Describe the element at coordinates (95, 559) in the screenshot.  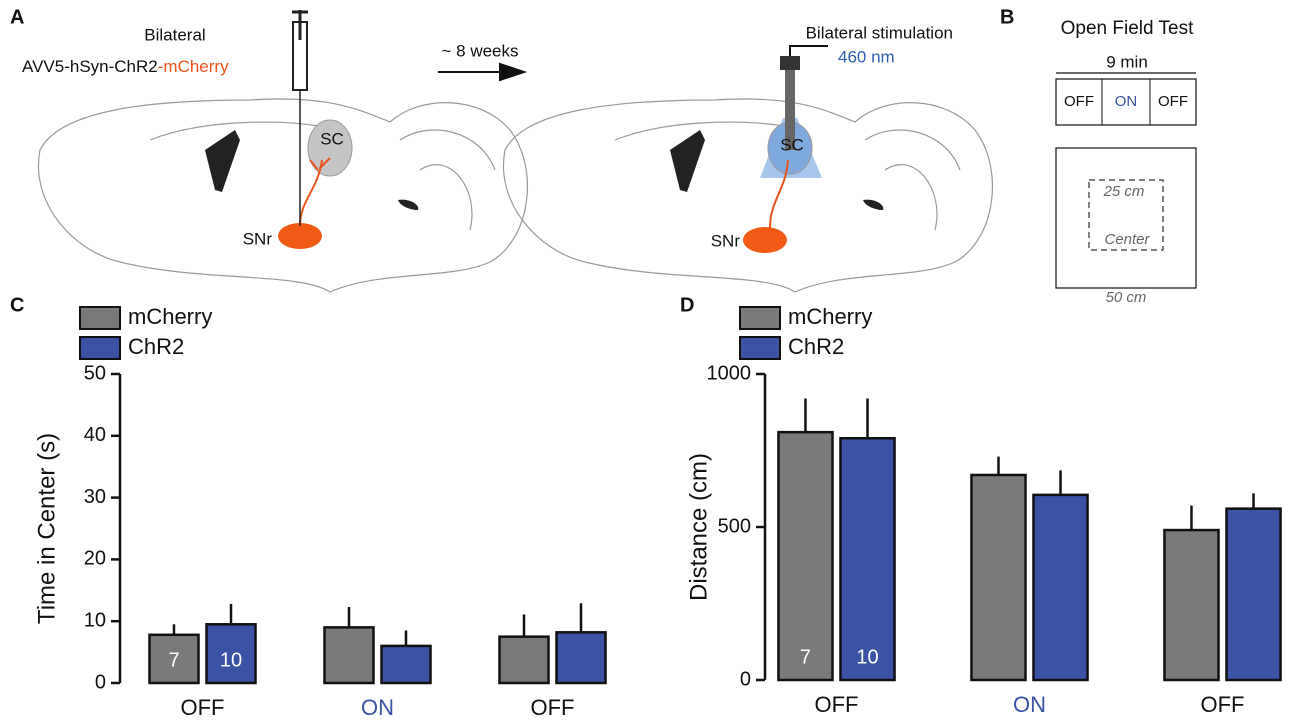
I see `y-tick-label: 20` at that location.